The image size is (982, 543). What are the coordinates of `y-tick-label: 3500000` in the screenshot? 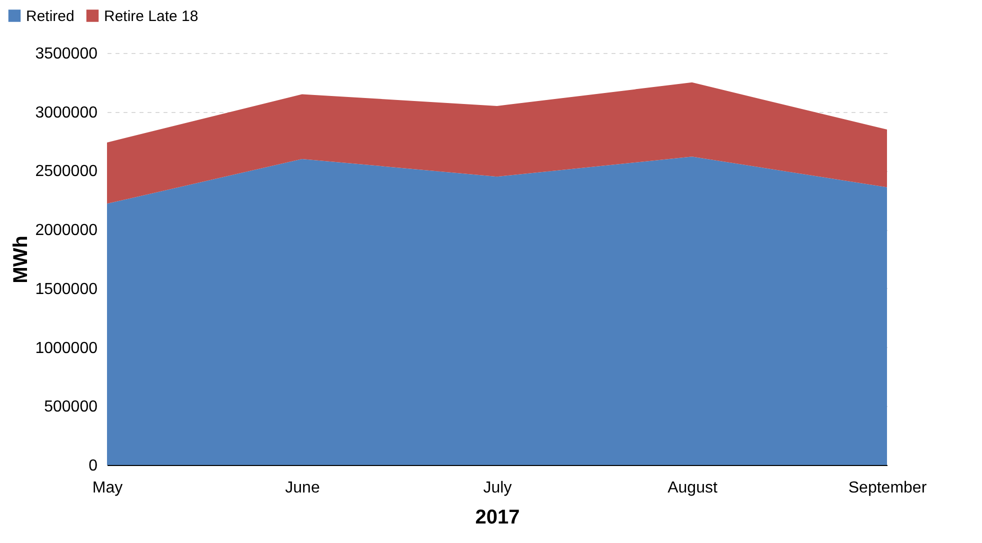 It's located at (66, 54).